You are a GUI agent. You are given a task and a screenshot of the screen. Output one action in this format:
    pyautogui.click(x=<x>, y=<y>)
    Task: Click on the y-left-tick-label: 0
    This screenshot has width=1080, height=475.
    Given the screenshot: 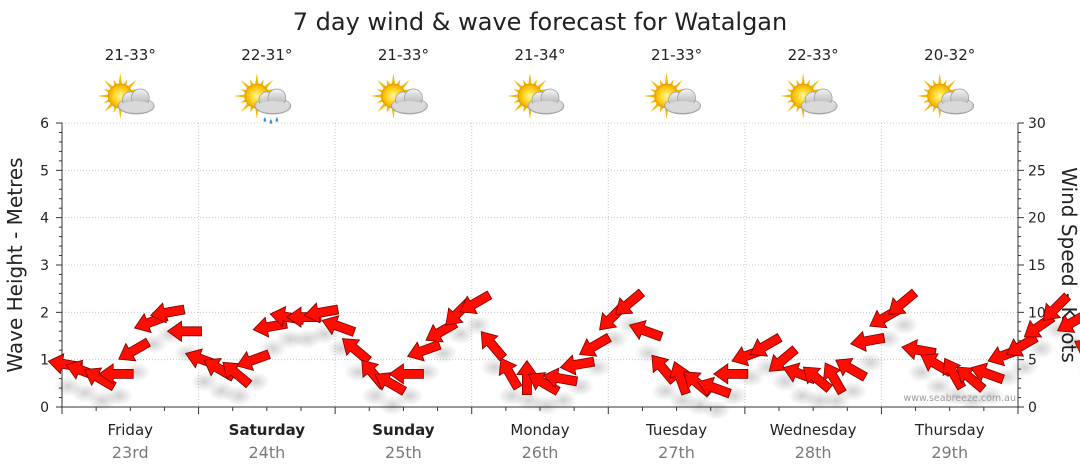 What is the action you would take?
    pyautogui.click(x=44, y=408)
    